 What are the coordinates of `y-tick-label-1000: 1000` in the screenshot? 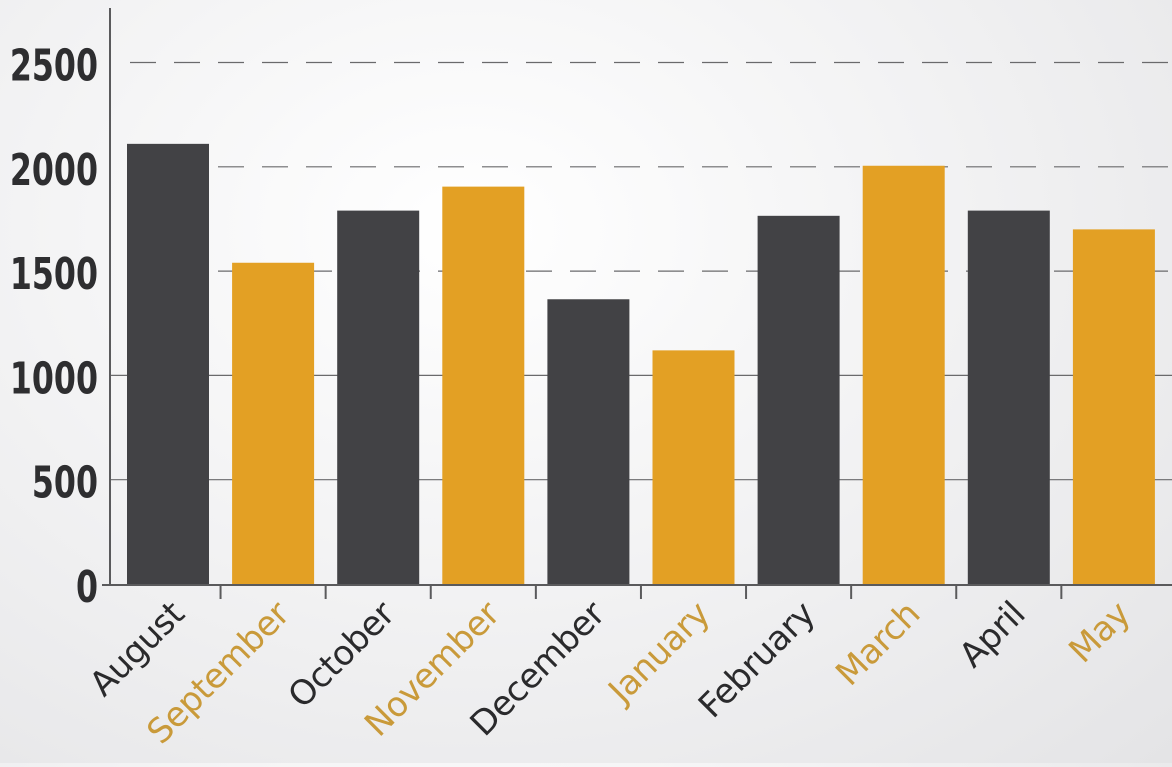 It's located at (54, 379).